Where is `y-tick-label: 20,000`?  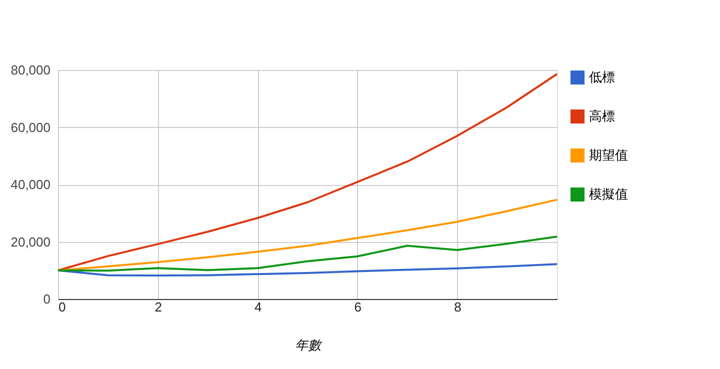
y-tick-label: 20,000 is located at coordinates (30, 242).